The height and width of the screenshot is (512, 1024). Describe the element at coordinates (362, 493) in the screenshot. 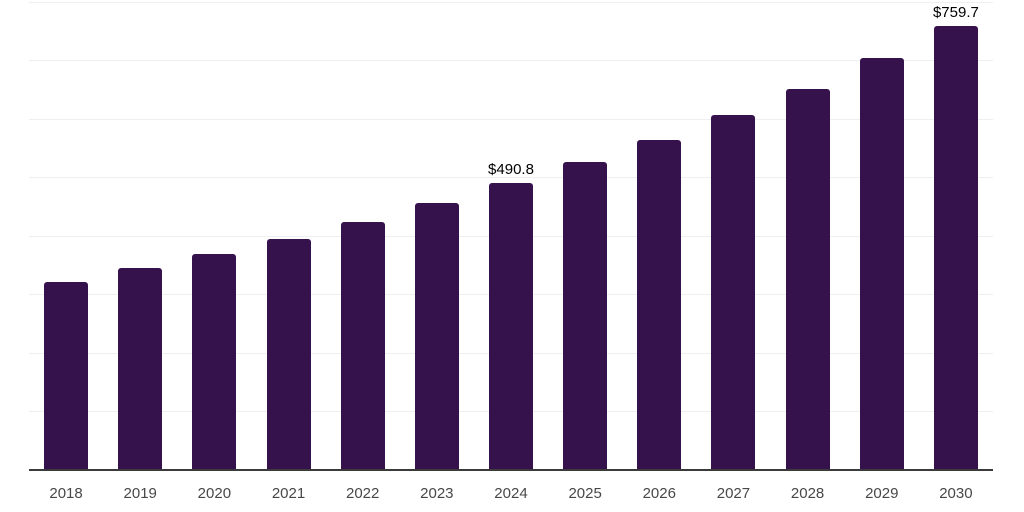

I see `x-tick-label-2022: 2022` at that location.